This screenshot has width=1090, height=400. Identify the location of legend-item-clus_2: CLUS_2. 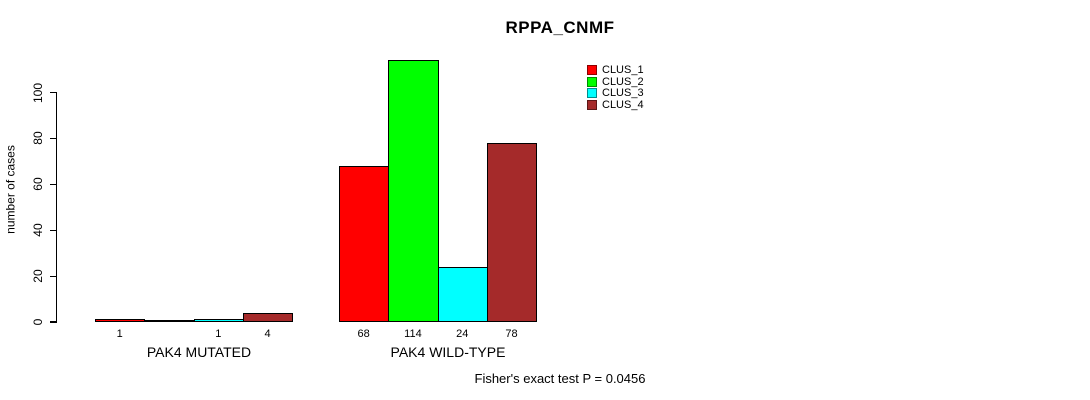
(615, 81).